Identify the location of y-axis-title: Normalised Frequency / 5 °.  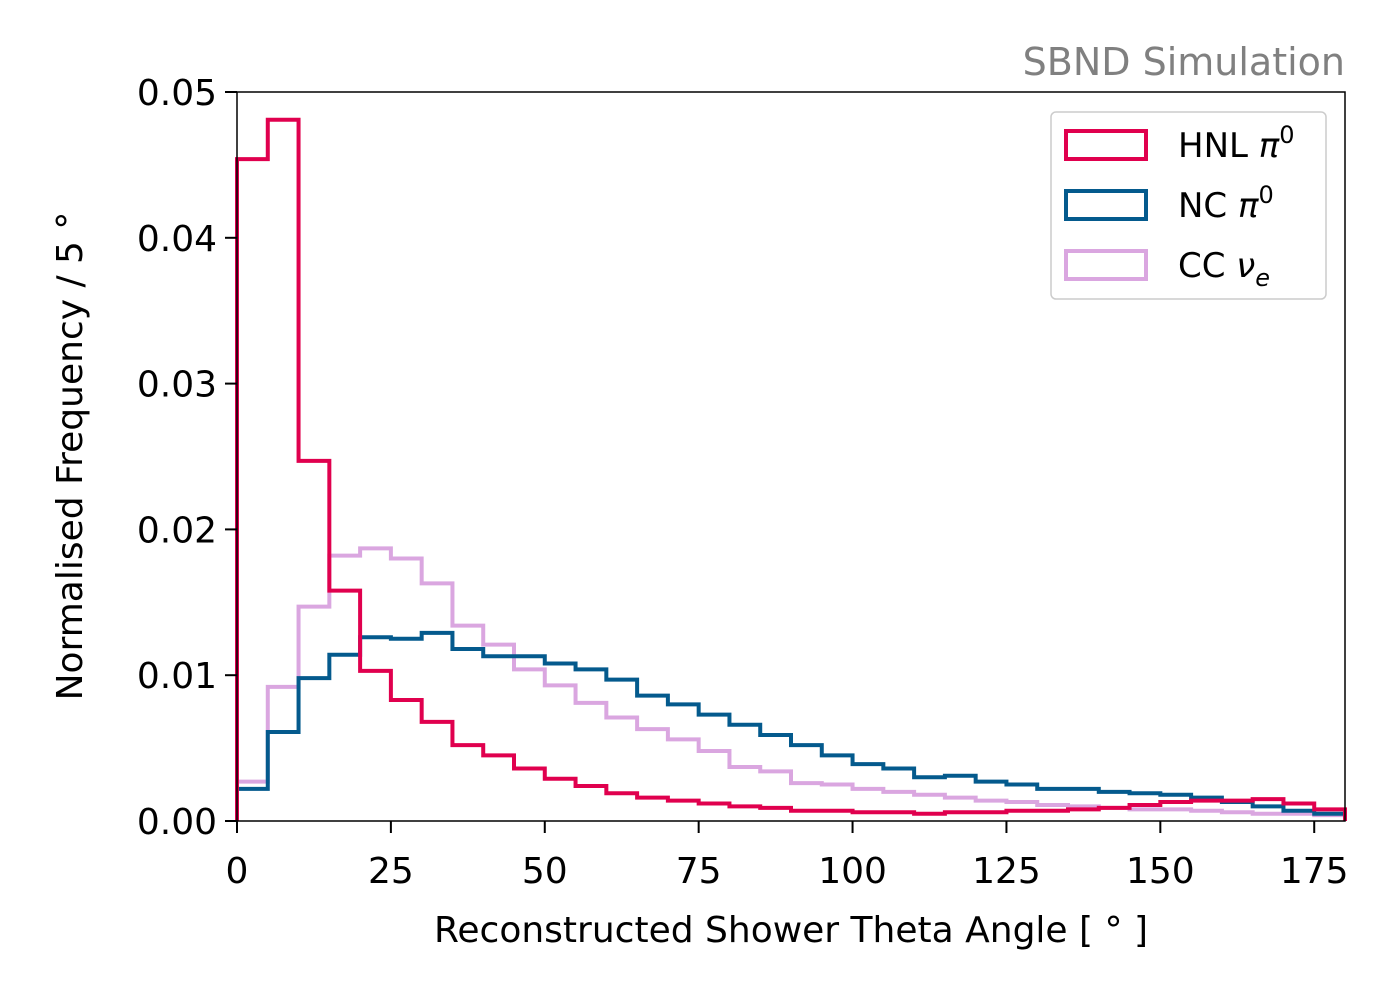
(70, 456).